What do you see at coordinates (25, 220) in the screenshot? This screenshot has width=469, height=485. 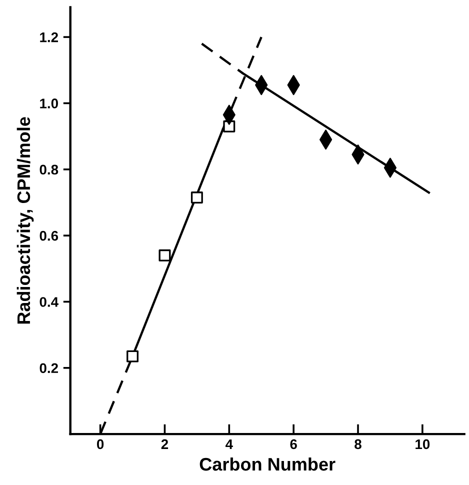 I see `y-axis-title: Radioactivity, CPM/mole` at bounding box center [25, 220].